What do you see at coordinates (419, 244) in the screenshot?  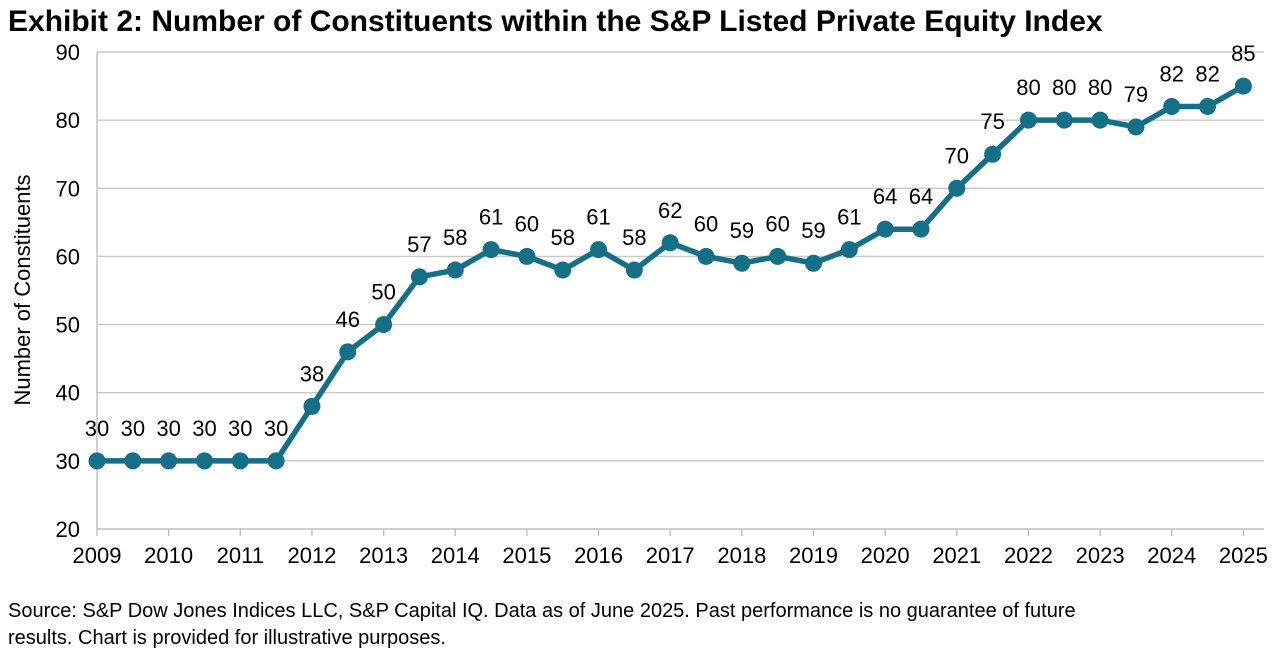 I see `data-label: 57` at bounding box center [419, 244].